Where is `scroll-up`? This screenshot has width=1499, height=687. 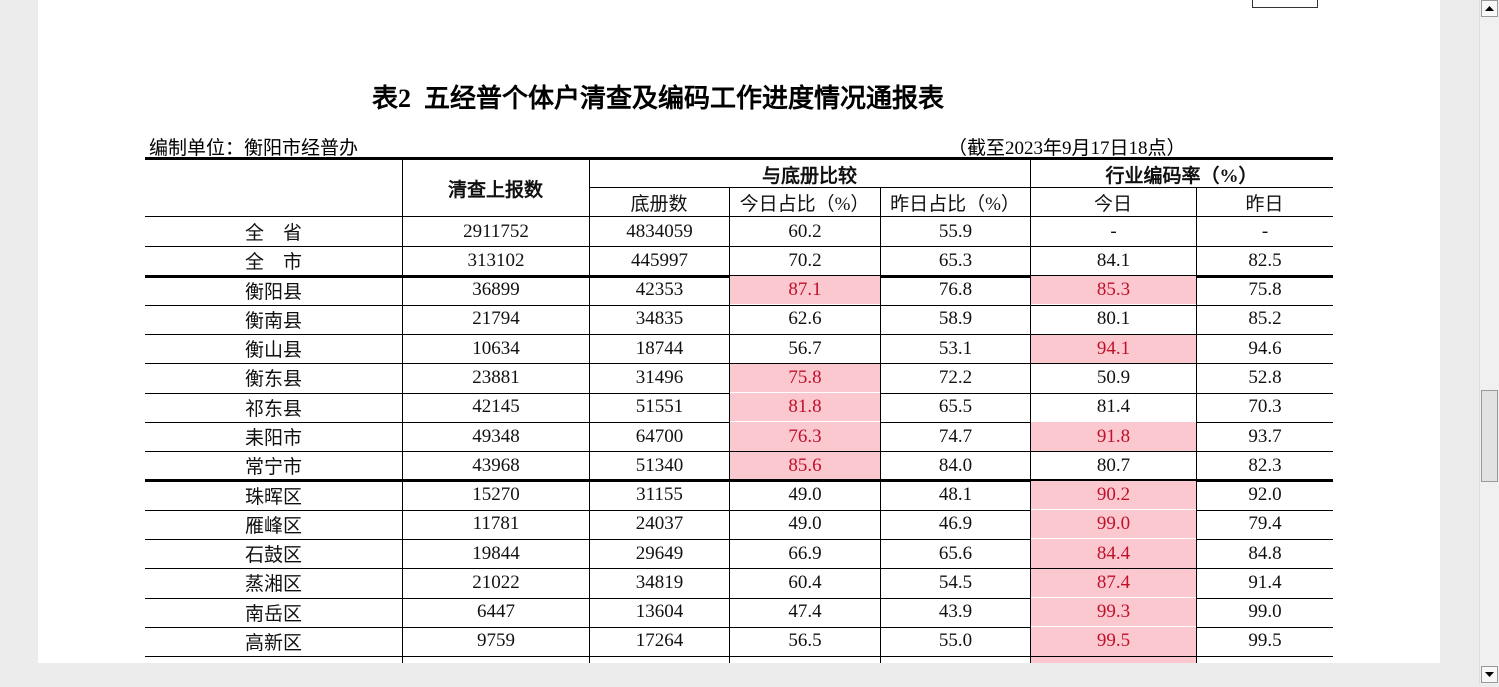
scroll-up is located at coordinates (1489, 8).